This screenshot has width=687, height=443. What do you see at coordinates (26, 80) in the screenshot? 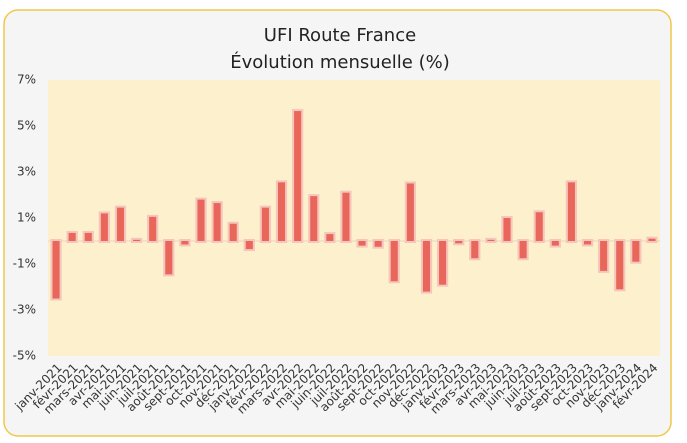
I see `y-tick-label: 7%` at bounding box center [26, 80].